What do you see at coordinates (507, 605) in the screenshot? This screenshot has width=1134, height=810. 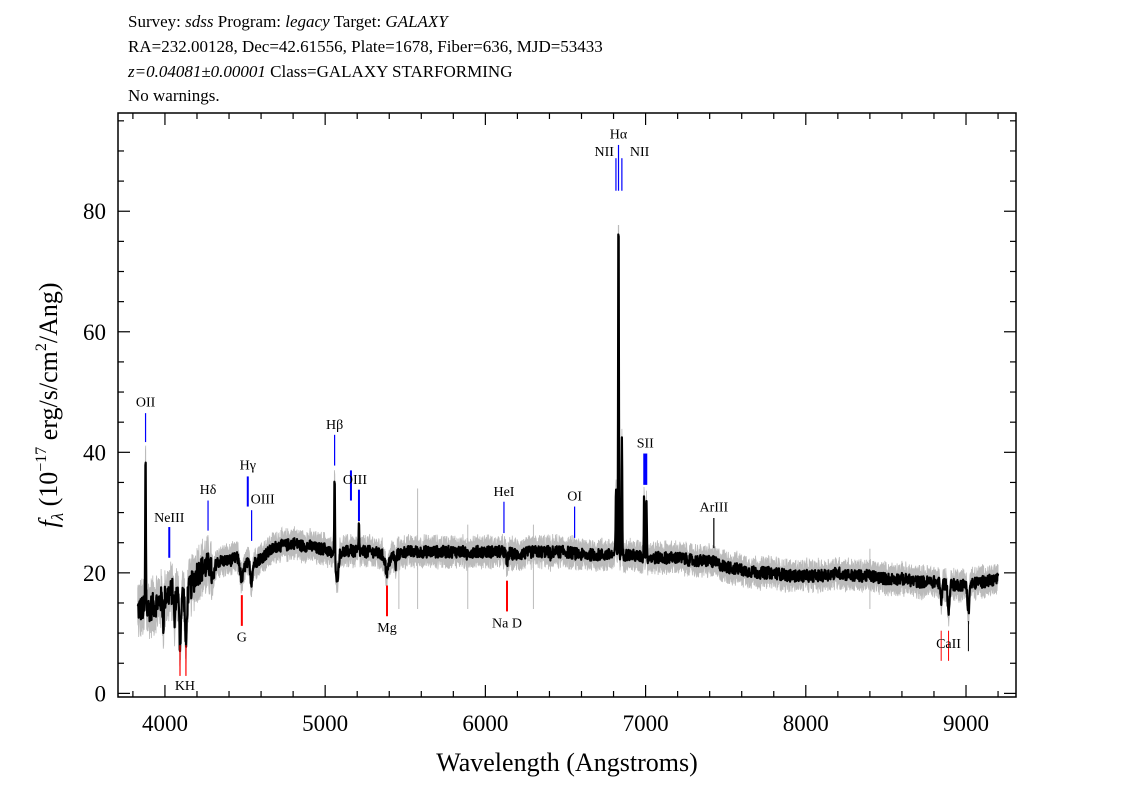 I see `line-marker: Na D` at bounding box center [507, 605].